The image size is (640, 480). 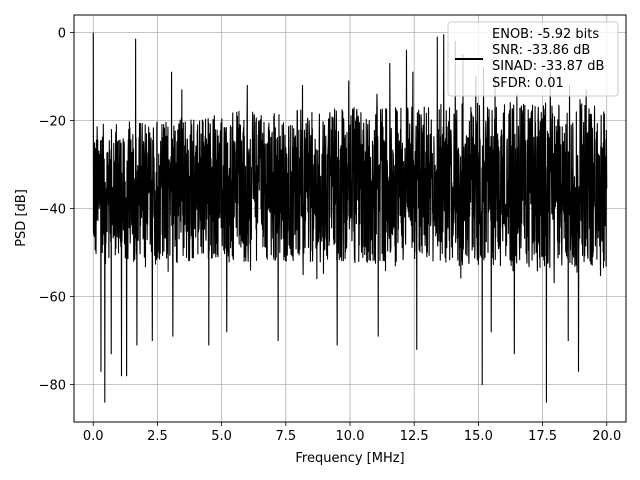 What do you see at coordinates (541, 50) in the screenshot?
I see `legend-label-snr: SNR: -33.86 dB` at bounding box center [541, 50].